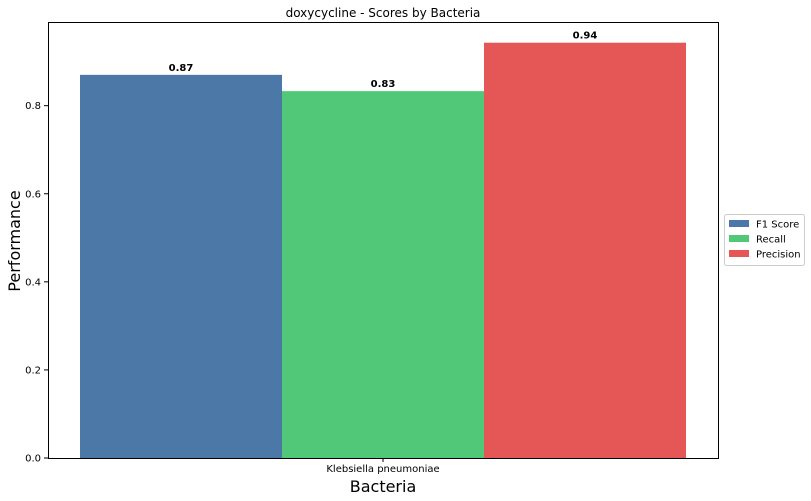 The height and width of the screenshot is (501, 811). I want to click on x-tick-label: Klebsiella pneumoniae, so click(382, 469).